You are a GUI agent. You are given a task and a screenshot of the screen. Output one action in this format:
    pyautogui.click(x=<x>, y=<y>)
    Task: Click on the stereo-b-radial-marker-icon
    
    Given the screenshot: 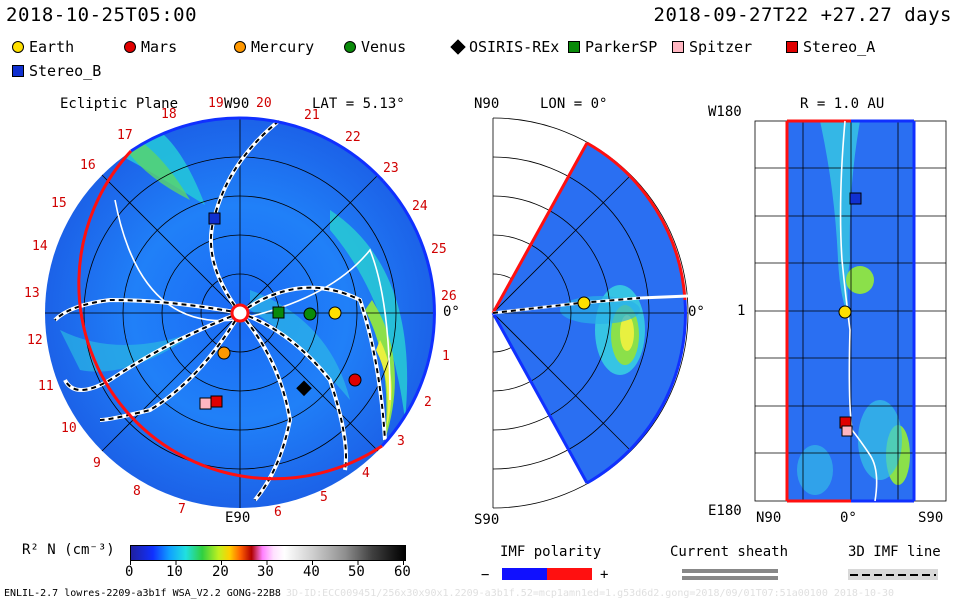 What is the action you would take?
    pyautogui.click(x=855, y=198)
    